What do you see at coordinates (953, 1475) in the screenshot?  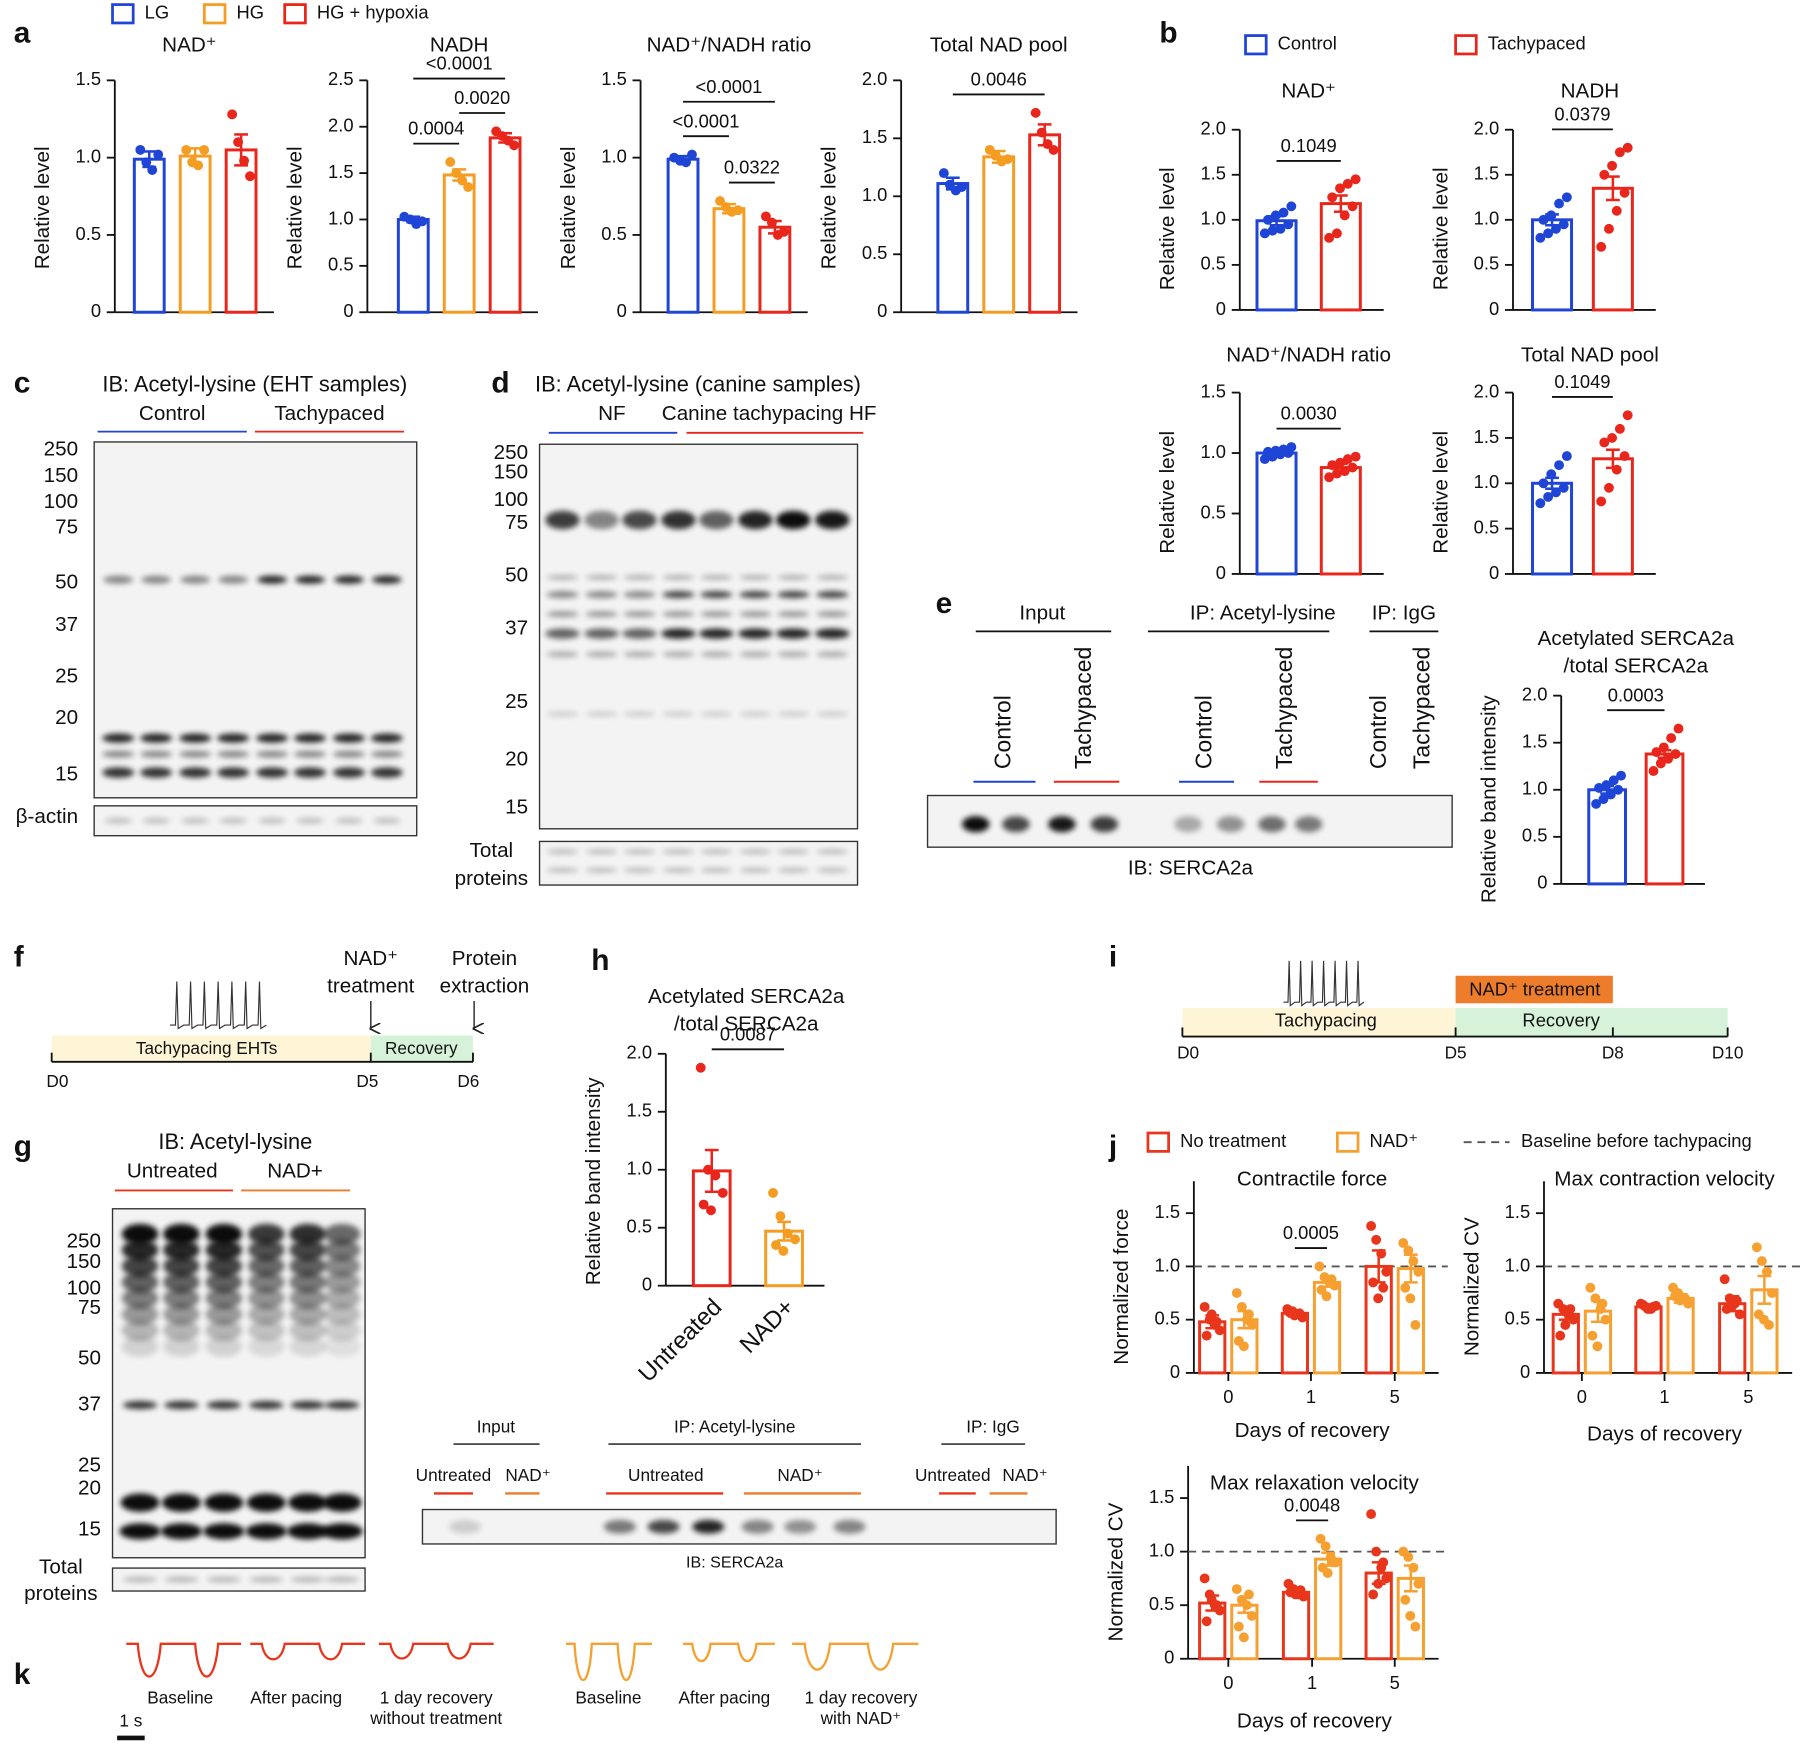 I see `lane-label: Untreated` at bounding box center [953, 1475].